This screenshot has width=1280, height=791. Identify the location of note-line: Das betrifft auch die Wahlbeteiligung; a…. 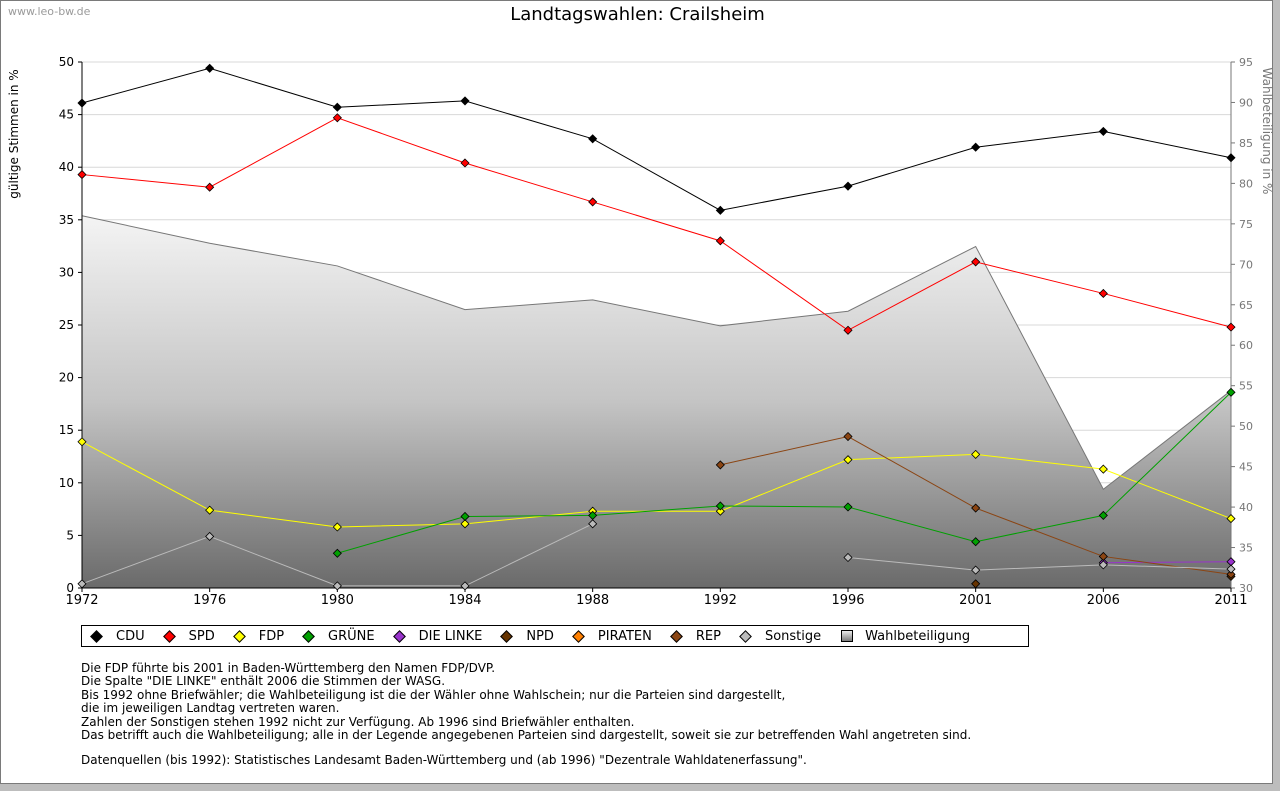
(526, 735).